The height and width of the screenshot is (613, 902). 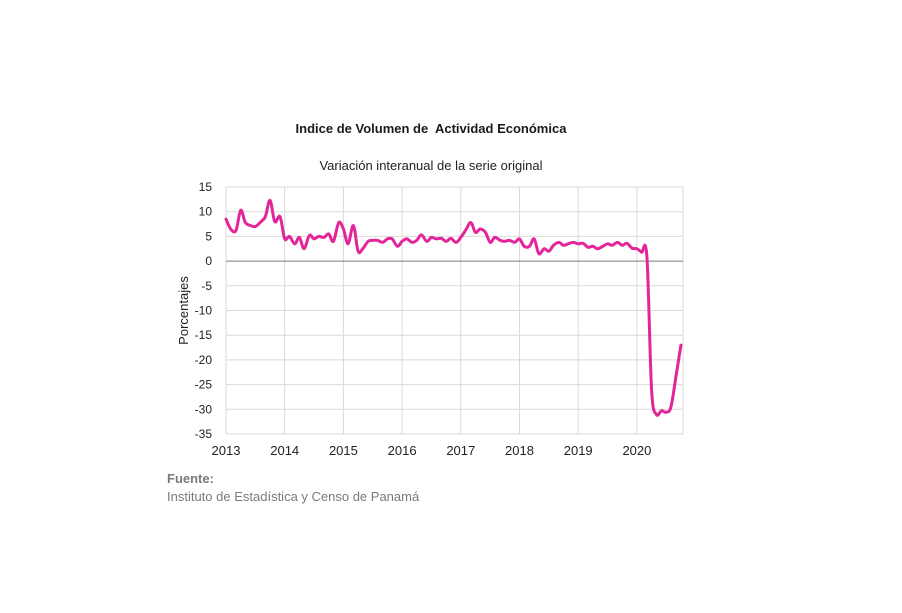 What do you see at coordinates (206, 212) in the screenshot?
I see `y-tick-label: 10` at bounding box center [206, 212].